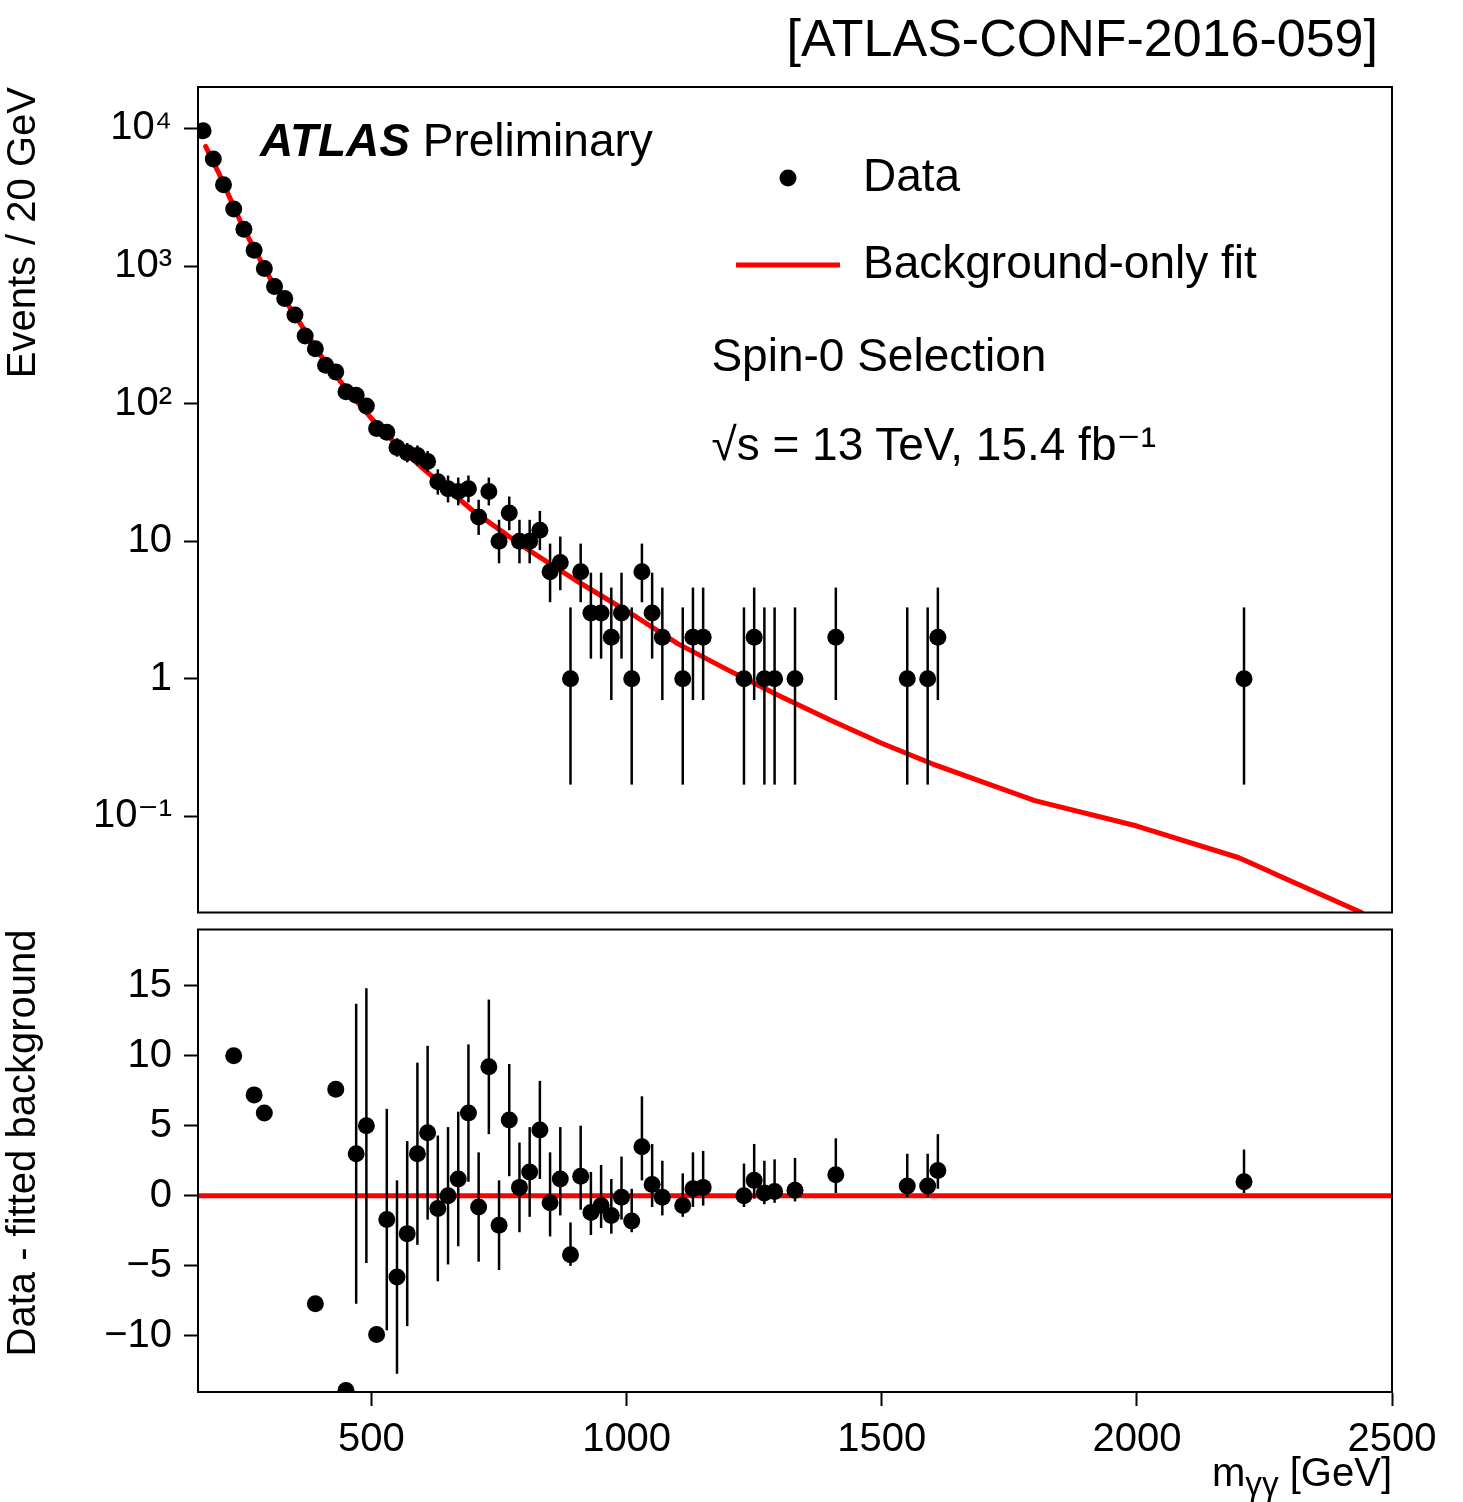  Describe the element at coordinates (160, 1192) in the screenshot. I see `y-tick-label: 0` at that location.